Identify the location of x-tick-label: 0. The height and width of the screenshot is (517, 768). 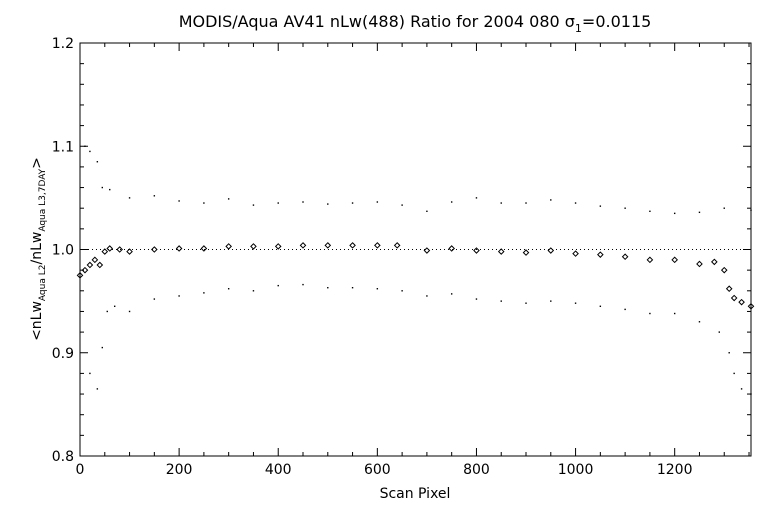
(80, 470).